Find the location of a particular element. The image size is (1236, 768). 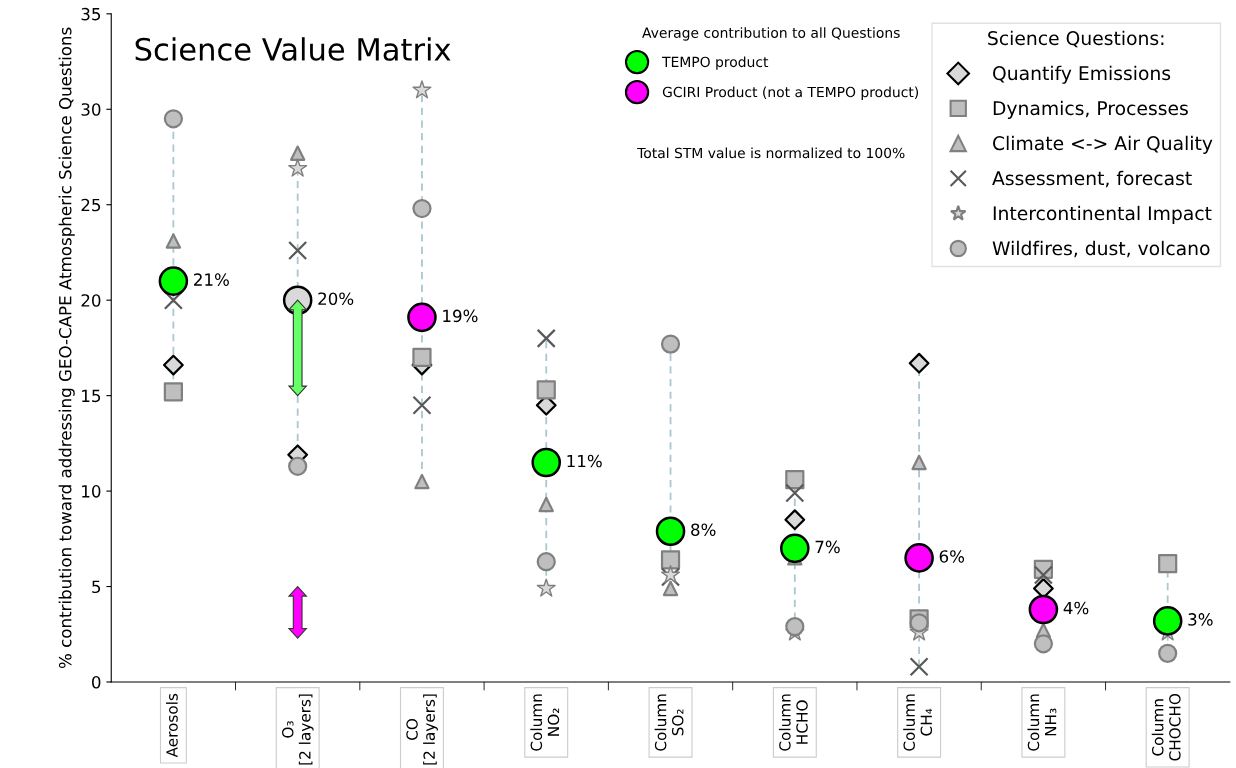

y-axis-title: % contribution toward addressing GEO-CAPE Atmospheric Science Questions is located at coordinates (66, 348).